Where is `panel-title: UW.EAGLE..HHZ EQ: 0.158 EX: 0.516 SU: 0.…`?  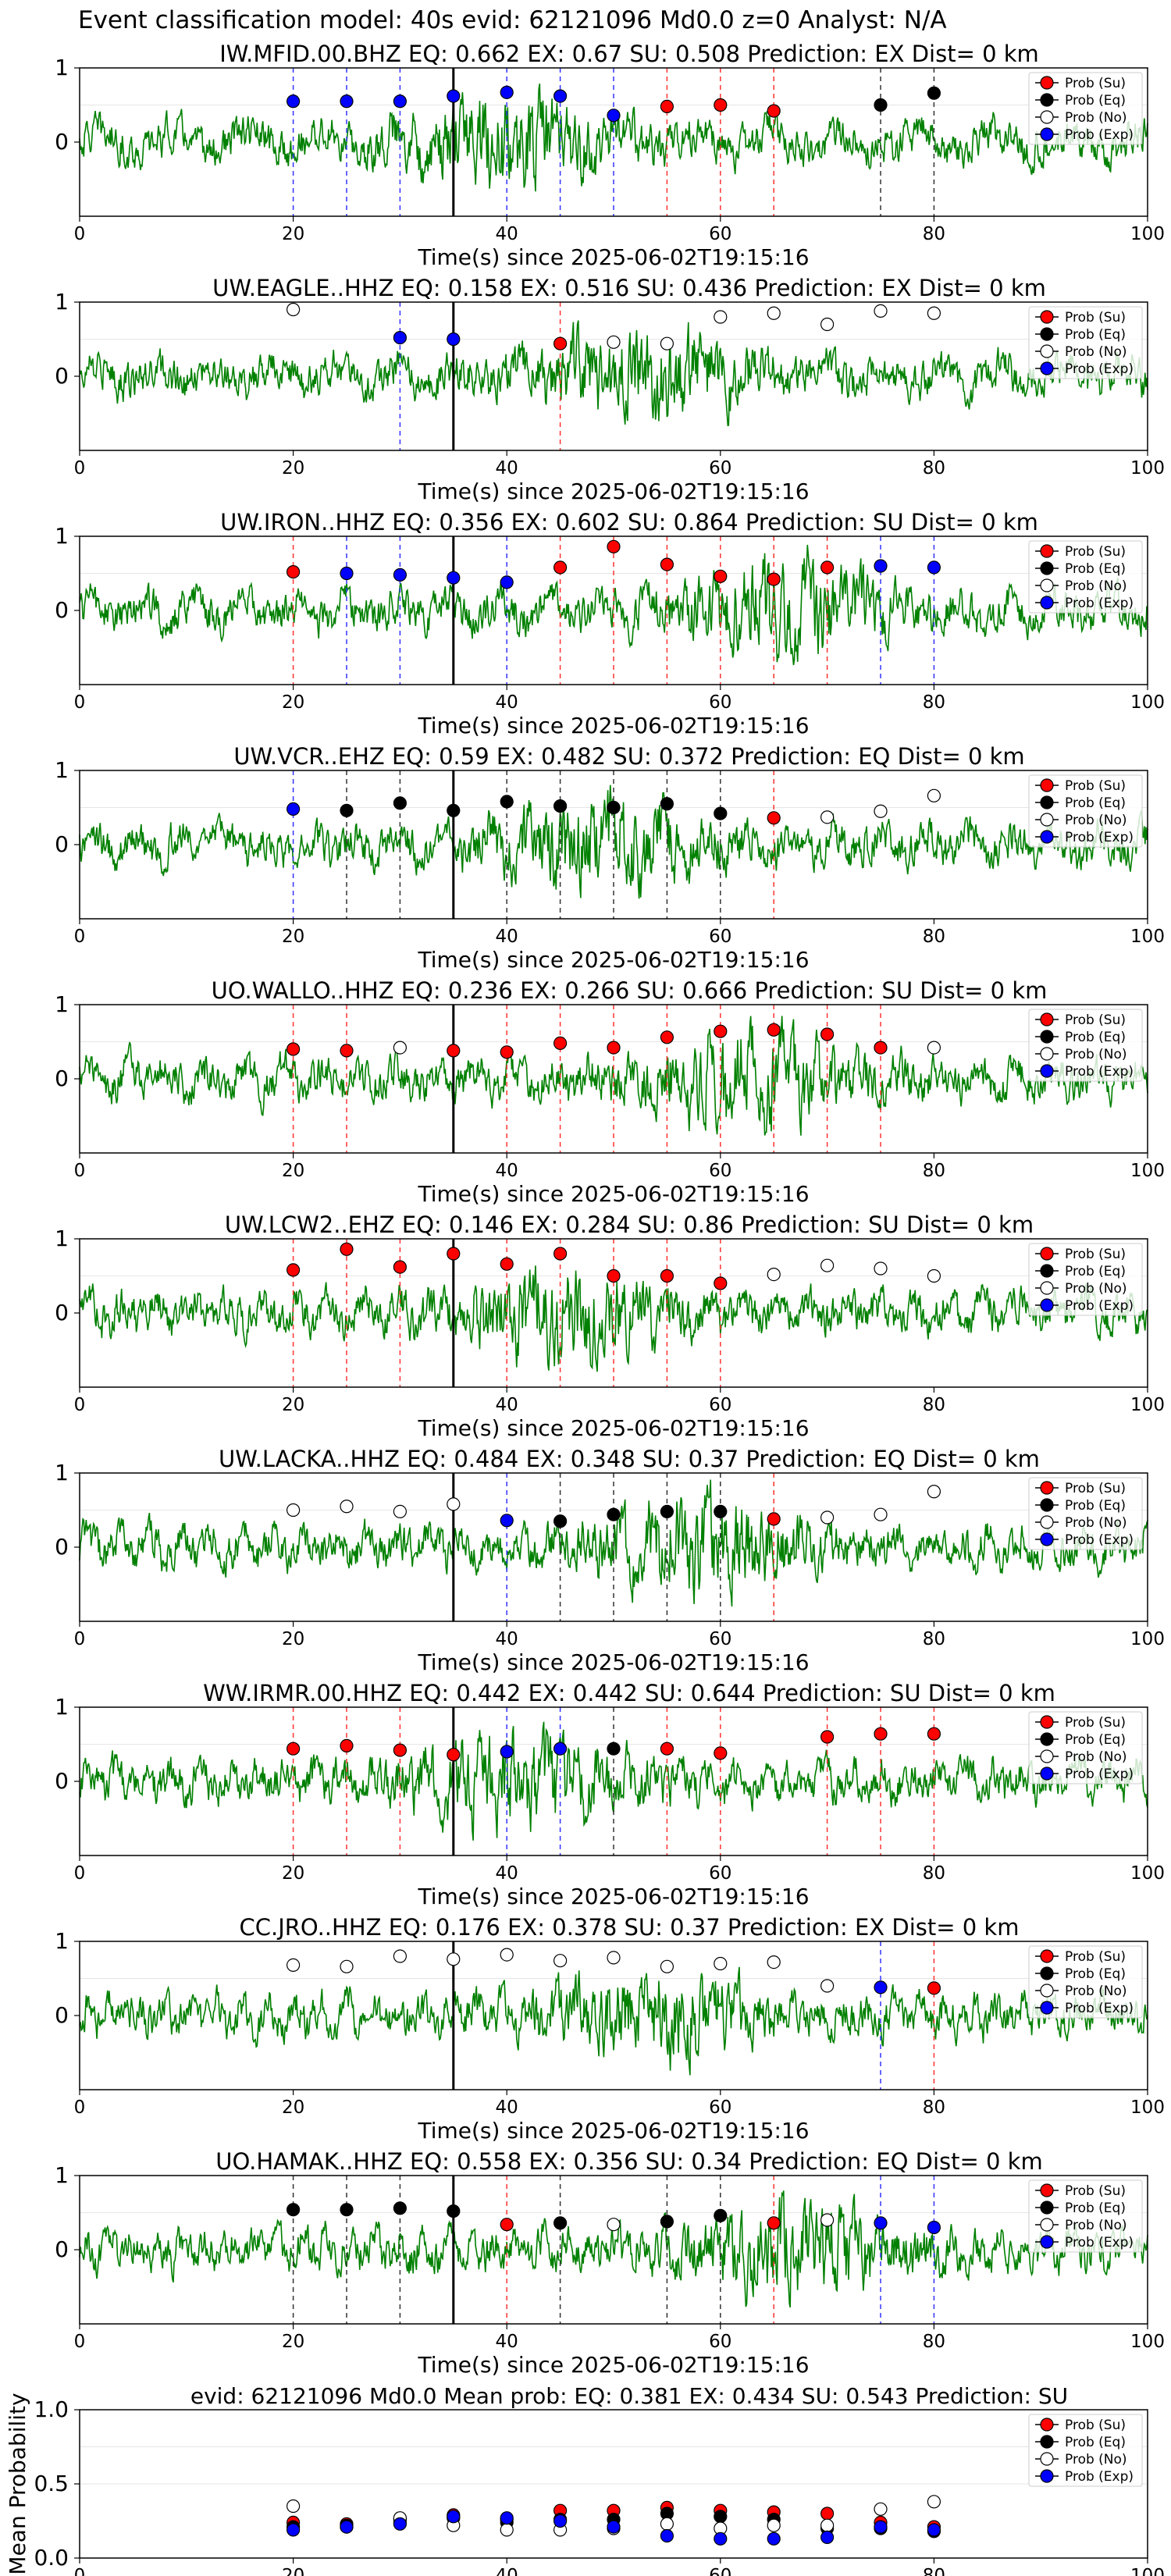 panel-title: UW.EAGLE..HHZ EQ: 0.158 EX: 0.516 SU: 0.… is located at coordinates (629, 288).